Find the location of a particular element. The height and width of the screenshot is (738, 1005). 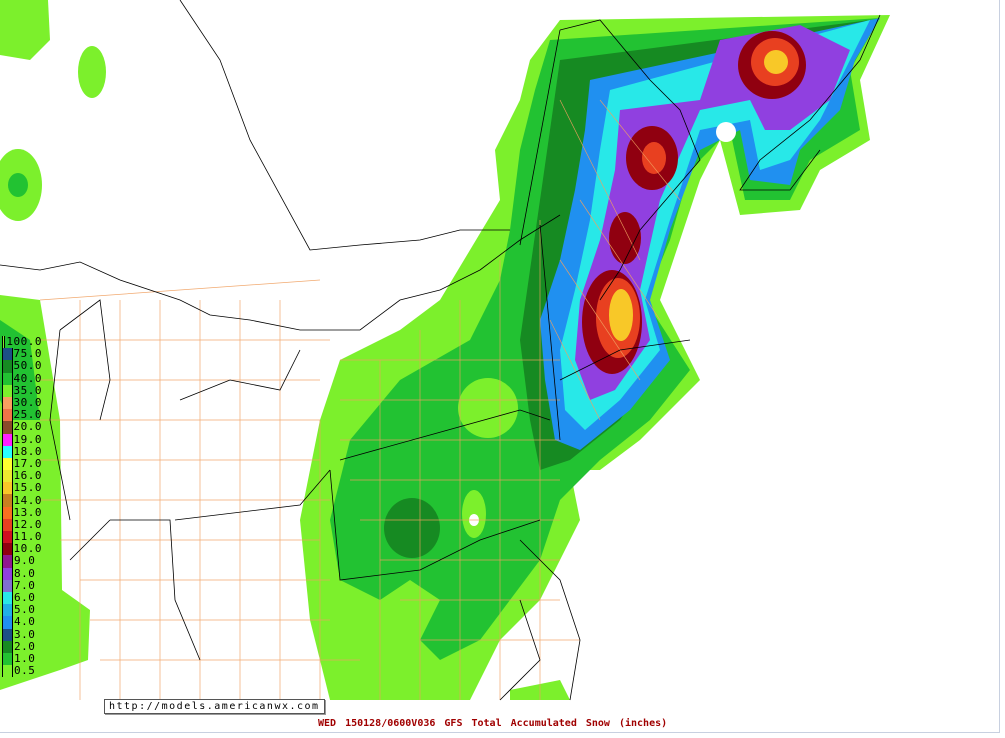

legend-label: 100.0 is located at coordinates (24, 342).